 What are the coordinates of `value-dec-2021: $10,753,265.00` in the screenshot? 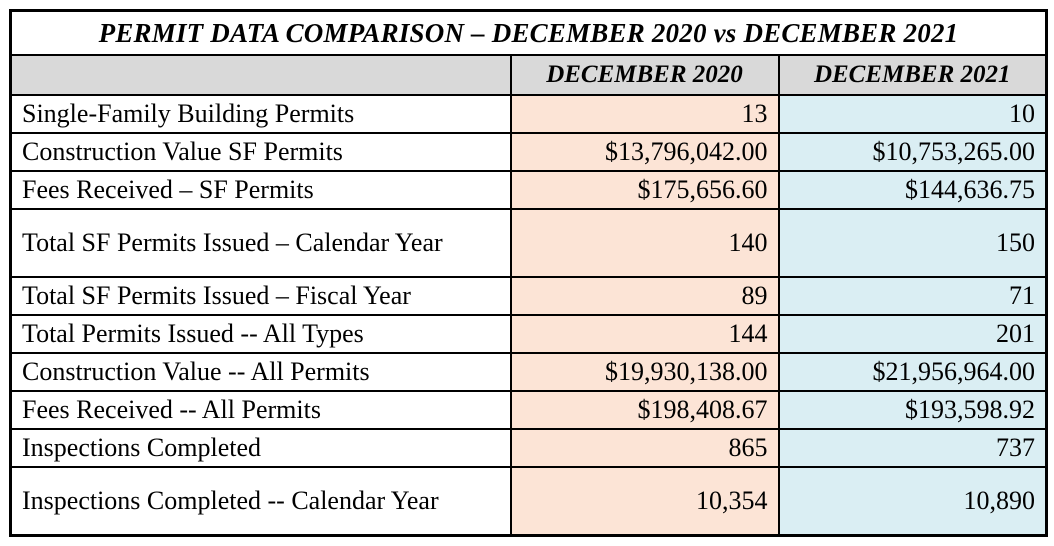 It's located at (912, 152).